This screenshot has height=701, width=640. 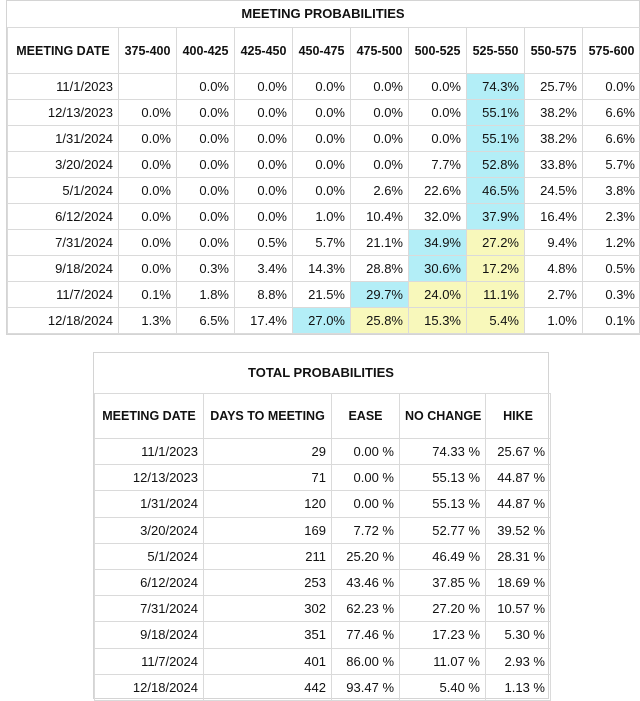 I want to click on probability-cell: 3.8%, so click(x=611, y=191).